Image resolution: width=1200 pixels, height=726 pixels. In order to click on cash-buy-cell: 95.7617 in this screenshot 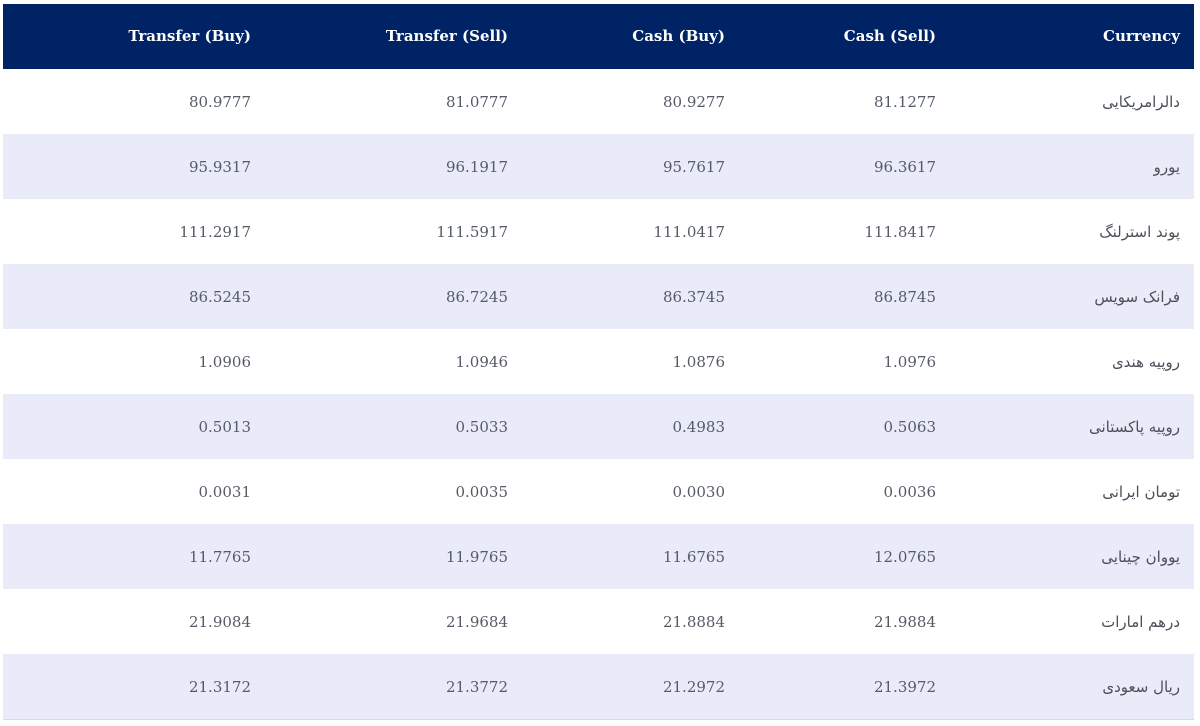, I will do `click(693, 166)`.